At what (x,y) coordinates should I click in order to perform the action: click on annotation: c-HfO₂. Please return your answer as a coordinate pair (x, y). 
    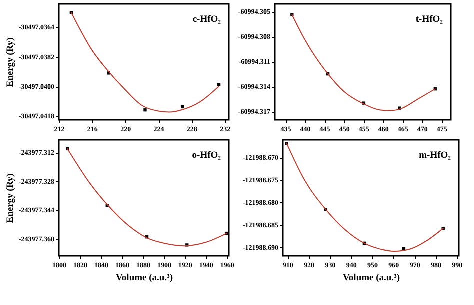
    Looking at the image, I should click on (207, 20).